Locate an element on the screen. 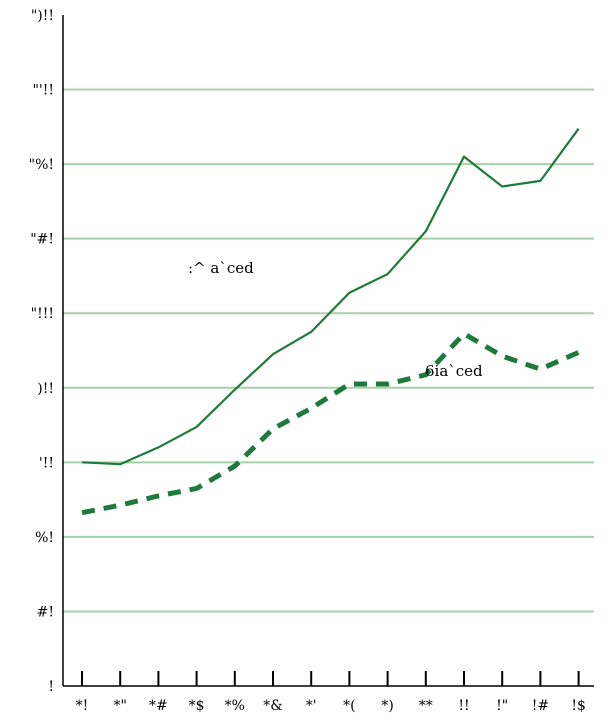  x-tick-label: *) is located at coordinates (387, 706).